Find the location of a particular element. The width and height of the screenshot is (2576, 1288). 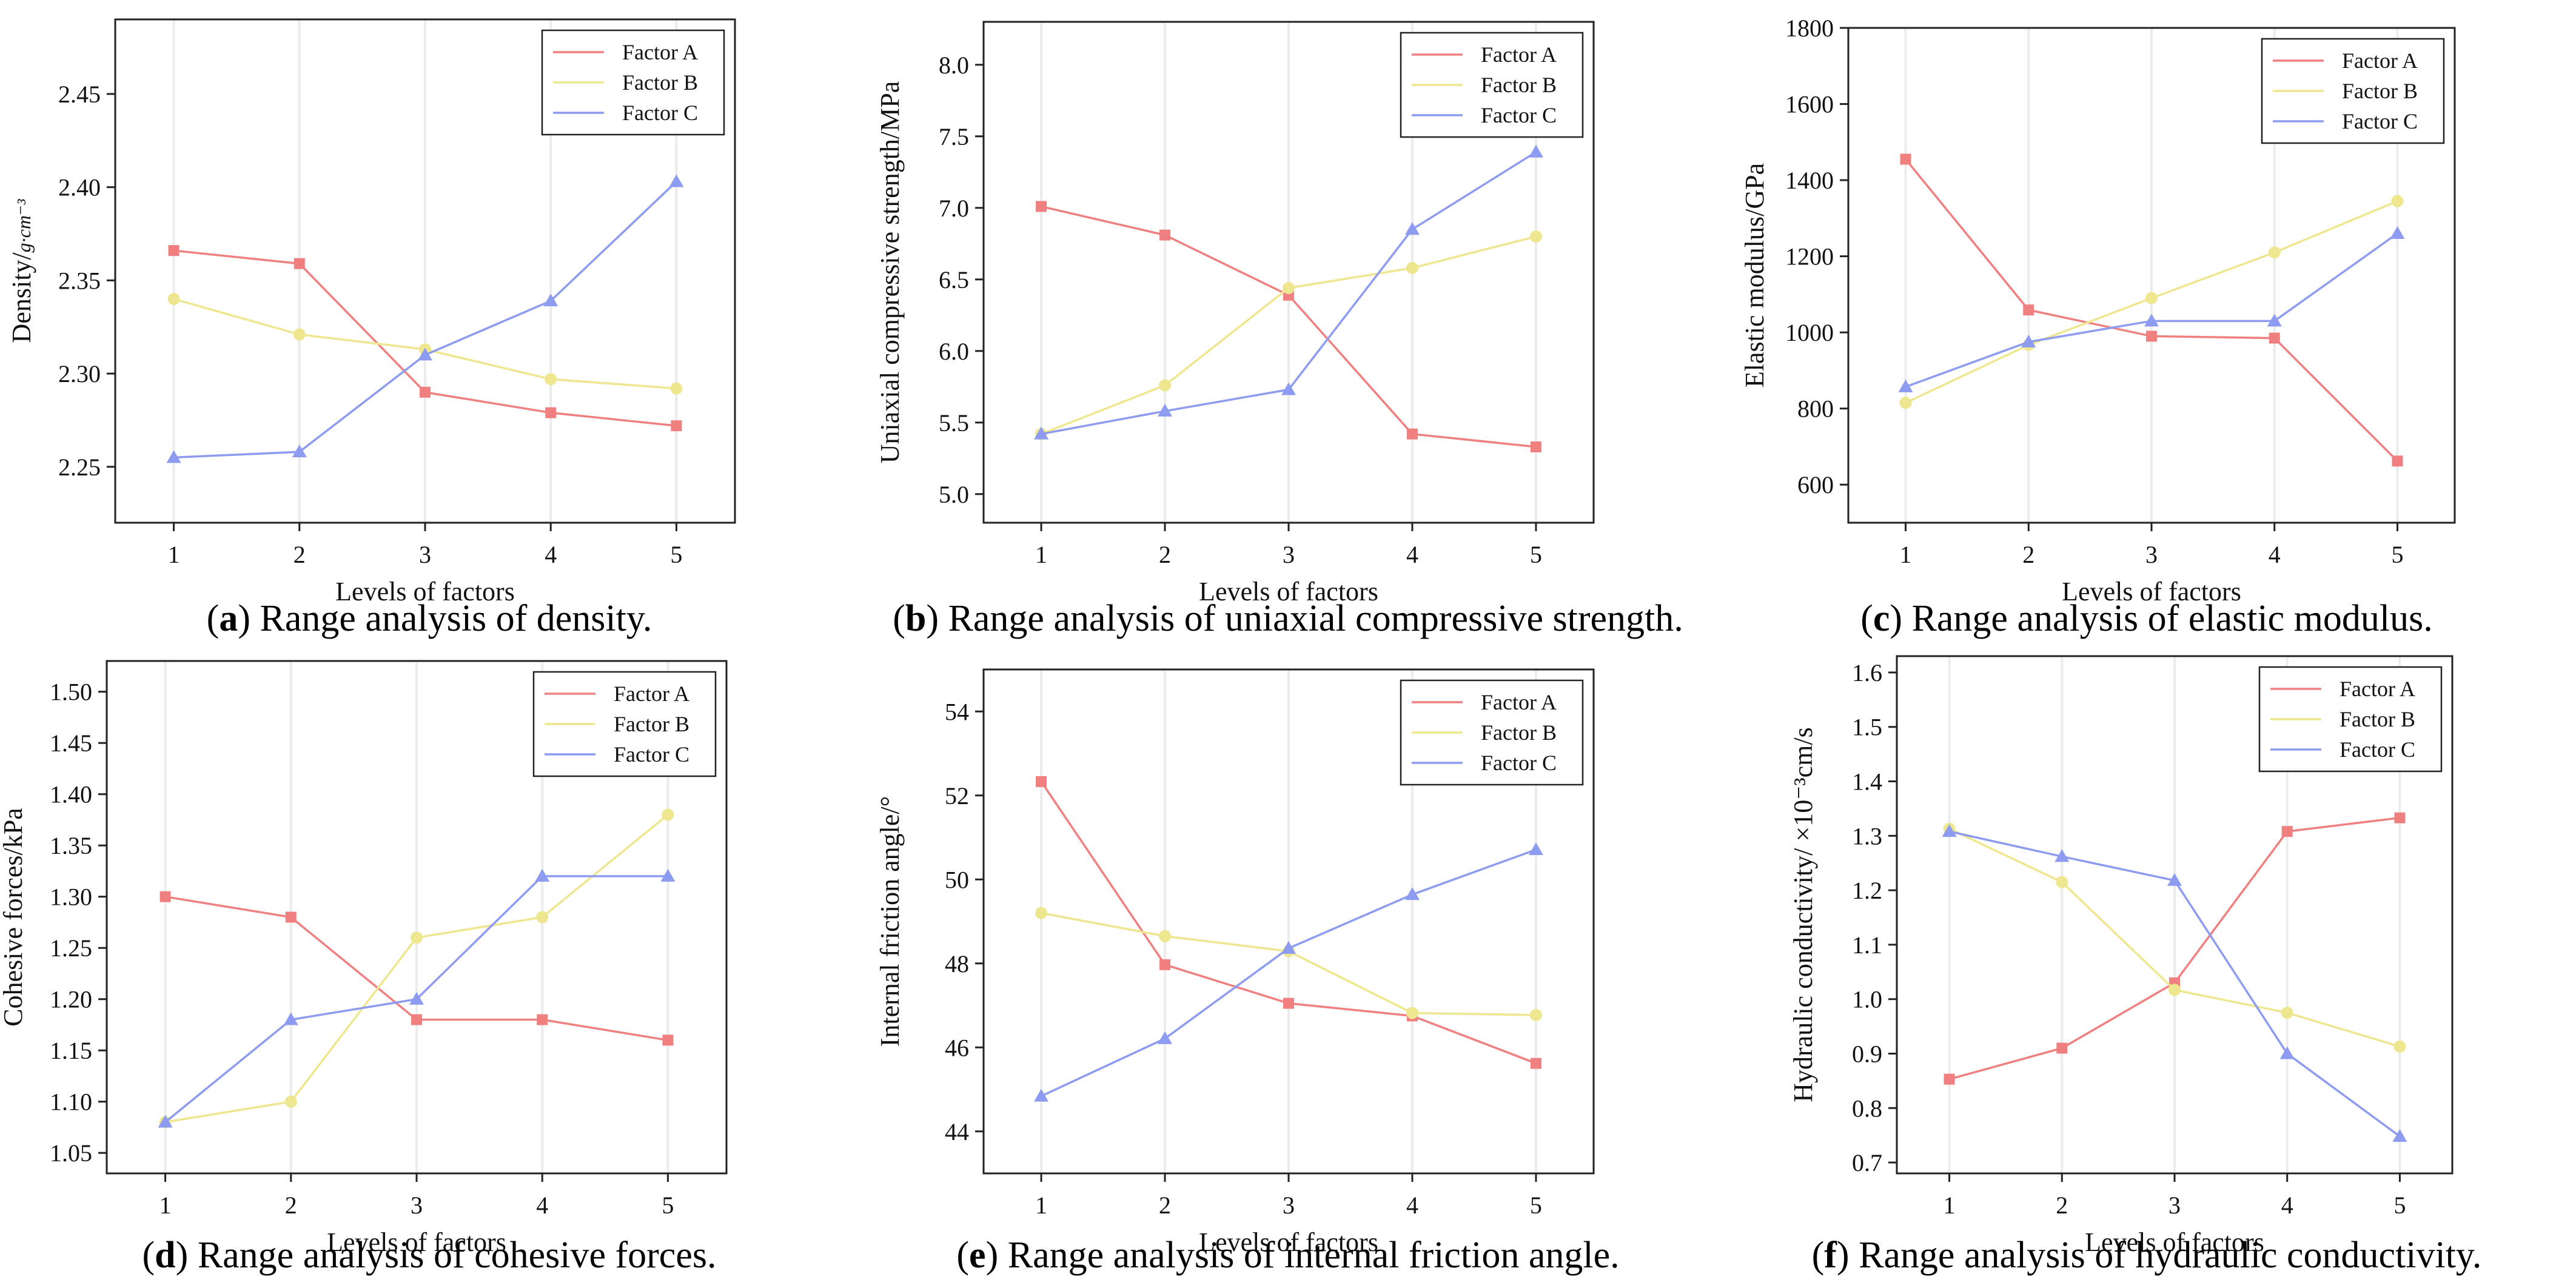

y-axis-label-text: Internal friction angle/° is located at coordinates (890, 921).